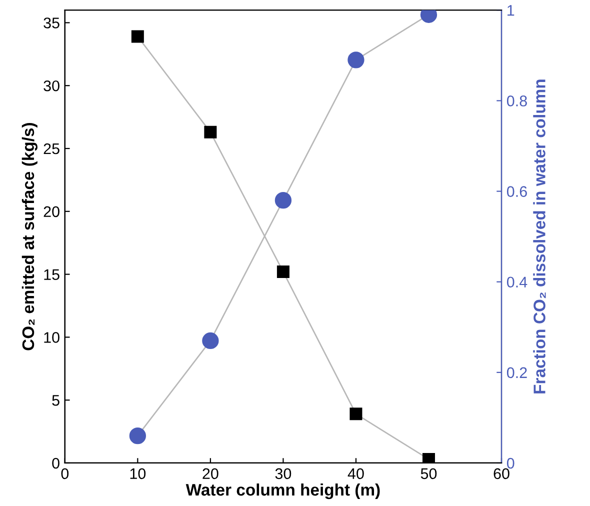 This screenshot has width=590, height=506. I want to click on y2-tick-label: 1, so click(511, 10).